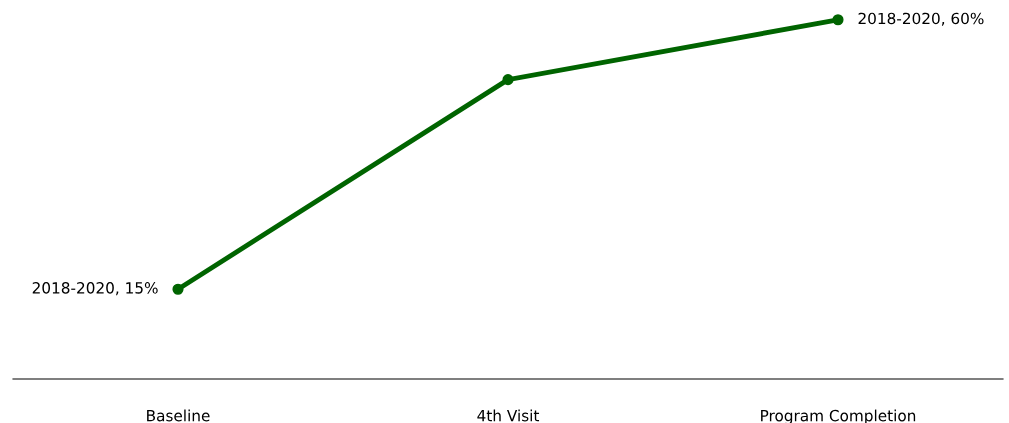 This screenshot has width=1009, height=423. Describe the element at coordinates (508, 415) in the screenshot. I see `x-tick-label: 4th Visit` at that location.